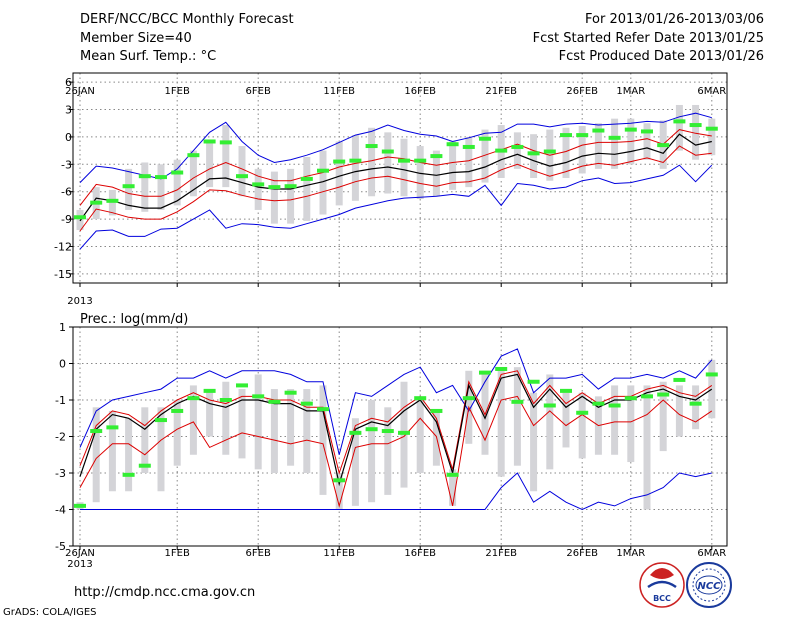  Describe the element at coordinates (60, 510) in the screenshot. I see `prec-ytick-label: -4` at that location.